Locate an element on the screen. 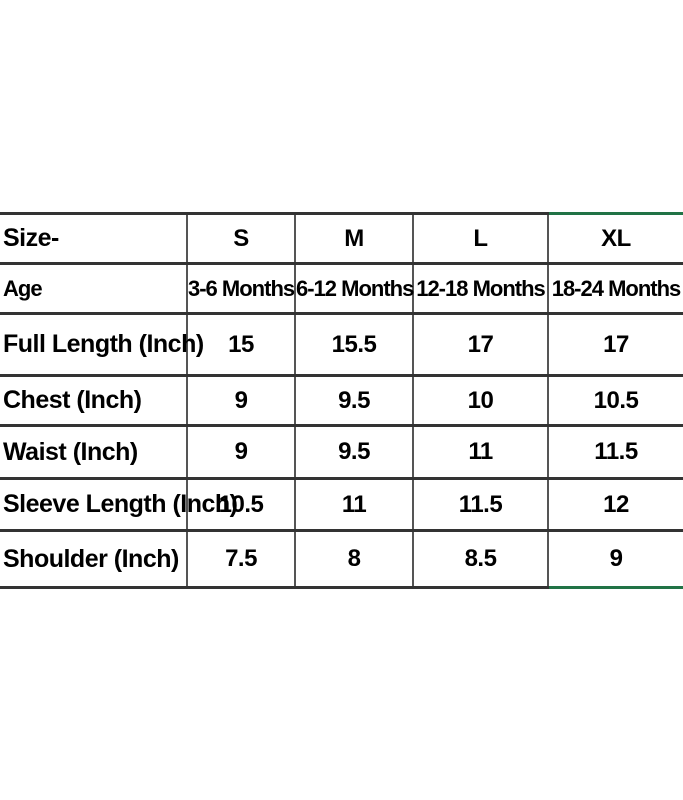  table-row-waist: Waist (Inch) 9 9.5 11 11.5 is located at coordinates (341, 452).